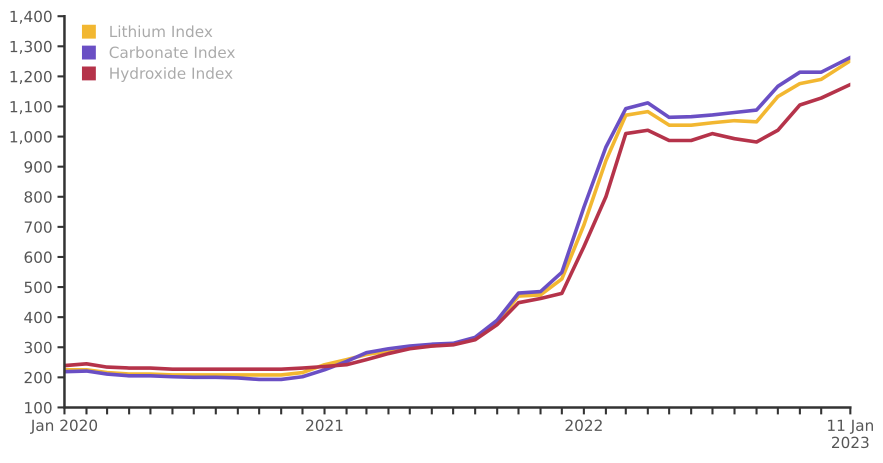 This screenshot has width=883, height=463. What do you see at coordinates (31, 17) in the screenshot?
I see `y-tick-label: 1,400` at bounding box center [31, 17].